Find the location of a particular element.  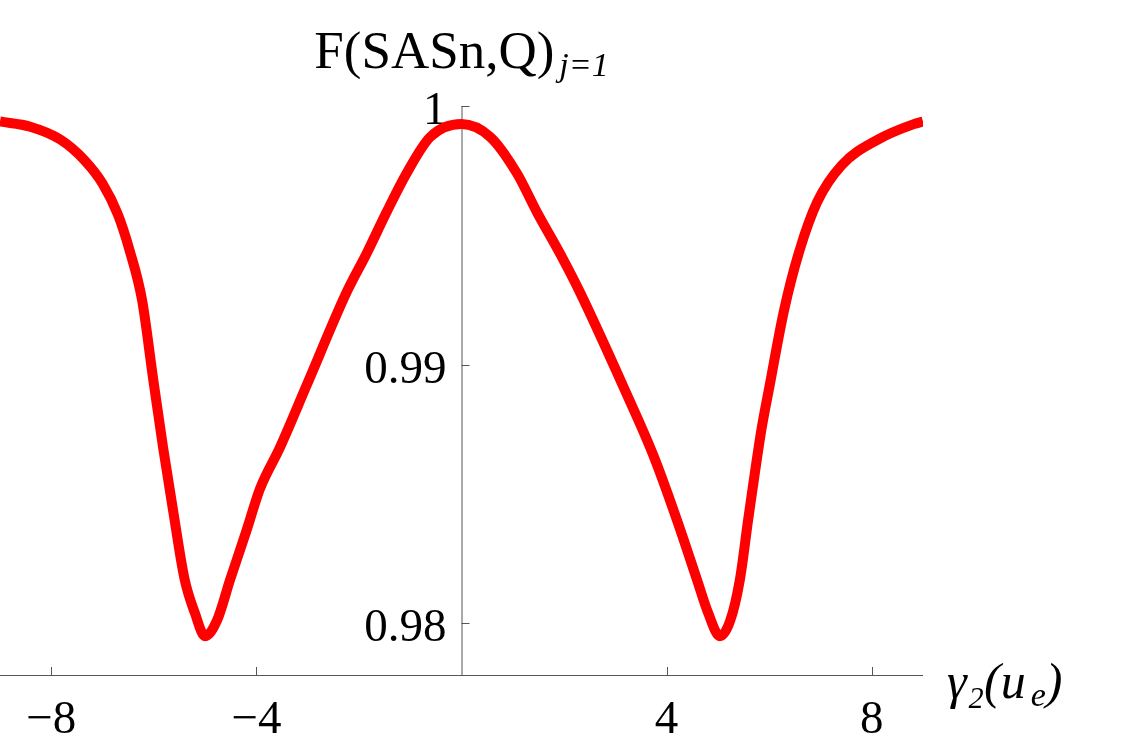

x-tick-label: 4 is located at coordinates (666, 717).